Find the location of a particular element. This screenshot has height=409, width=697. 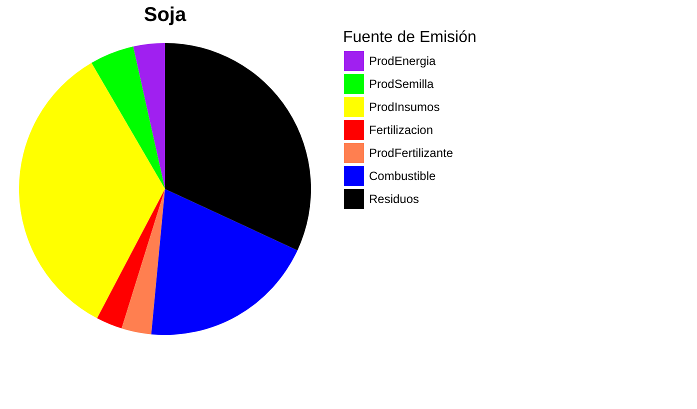

legend-title: Fuente de Emisión is located at coordinates (409, 37).